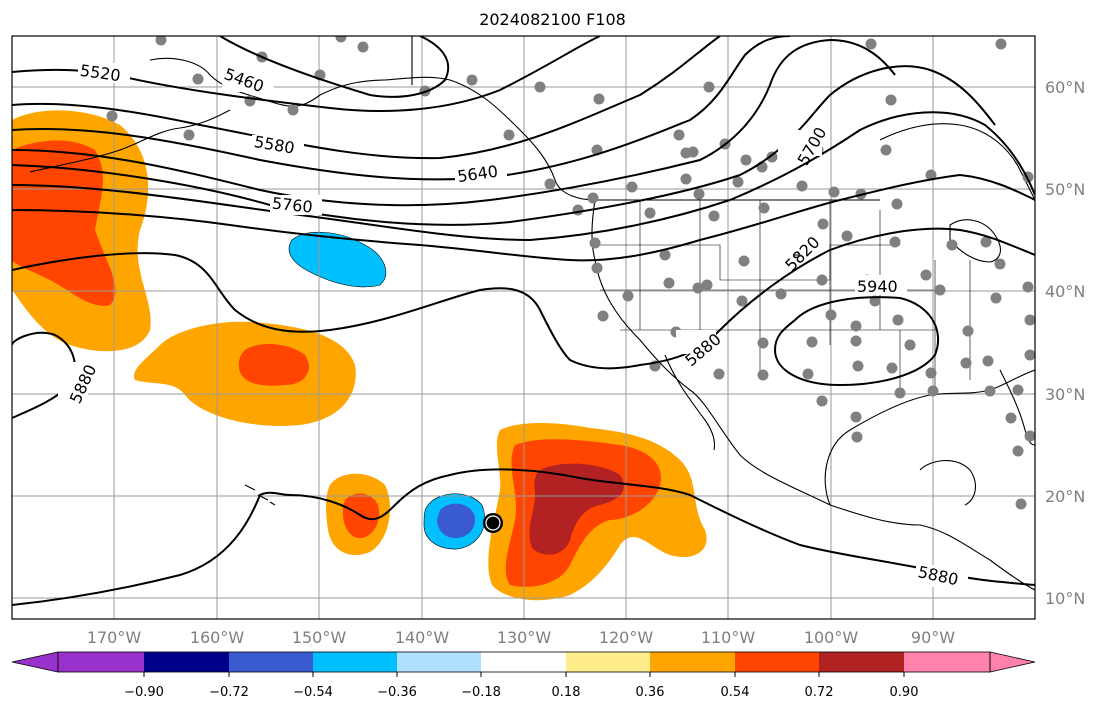 The height and width of the screenshot is (712, 1105). What do you see at coordinates (337, 259) in the screenshot?
I see `anomaly-blue-north` at bounding box center [337, 259].